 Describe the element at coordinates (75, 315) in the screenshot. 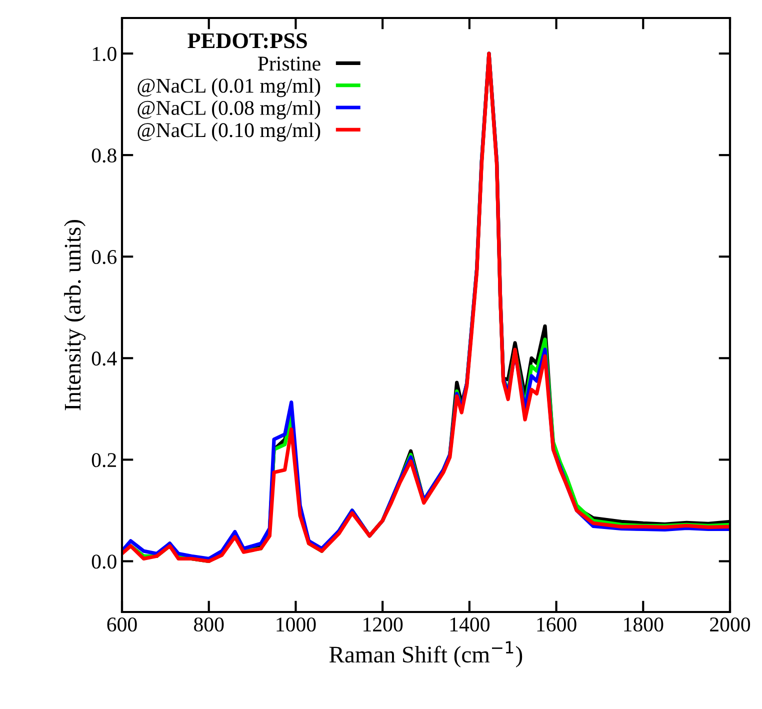

I see `y-axis-title: Intensity (arb. units)` at that location.